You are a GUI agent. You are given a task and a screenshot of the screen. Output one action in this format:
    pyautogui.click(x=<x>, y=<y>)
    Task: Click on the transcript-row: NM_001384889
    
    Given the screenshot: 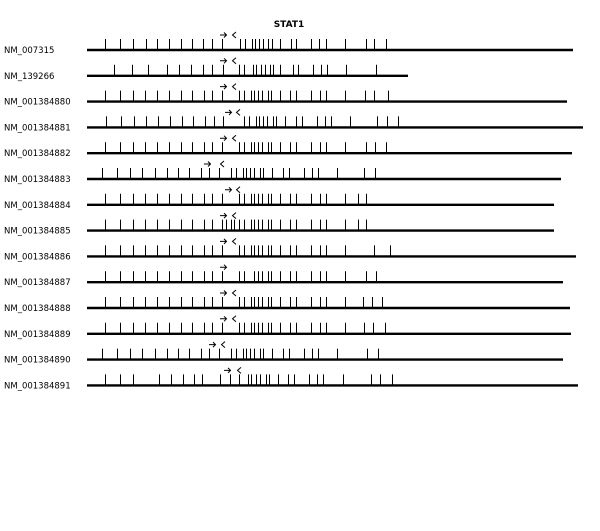 What is the action you would take?
    pyautogui.click(x=287, y=327)
    